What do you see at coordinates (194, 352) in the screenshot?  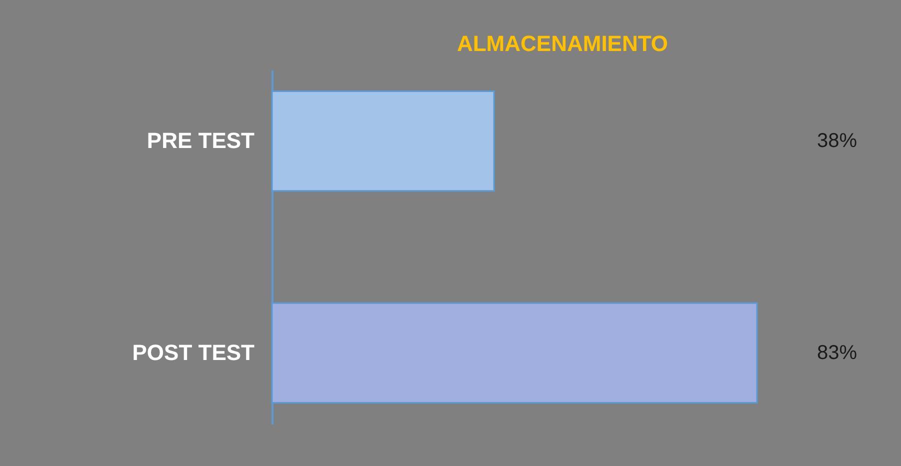 I see `y-tick-label: POST TEST` at bounding box center [194, 352].